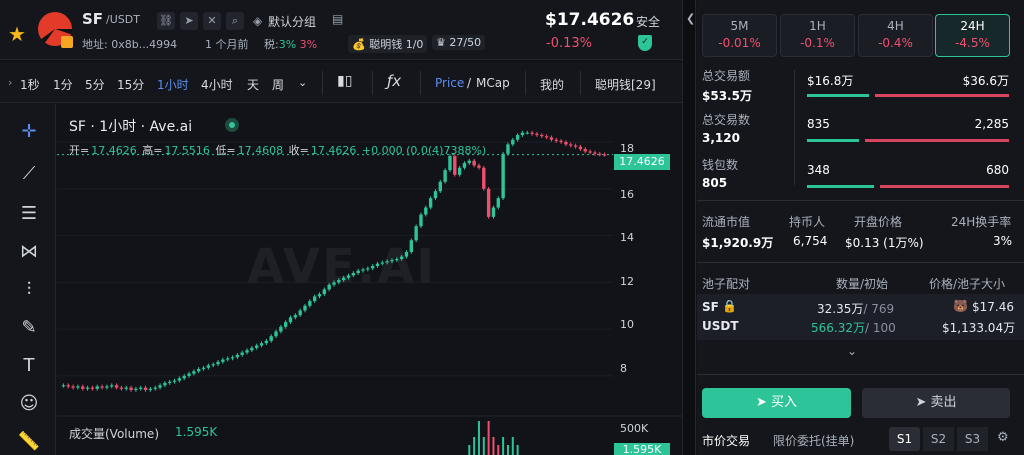 This screenshot has width=1024, height=455. I want to click on fib-icon: ☰, so click(29, 213).